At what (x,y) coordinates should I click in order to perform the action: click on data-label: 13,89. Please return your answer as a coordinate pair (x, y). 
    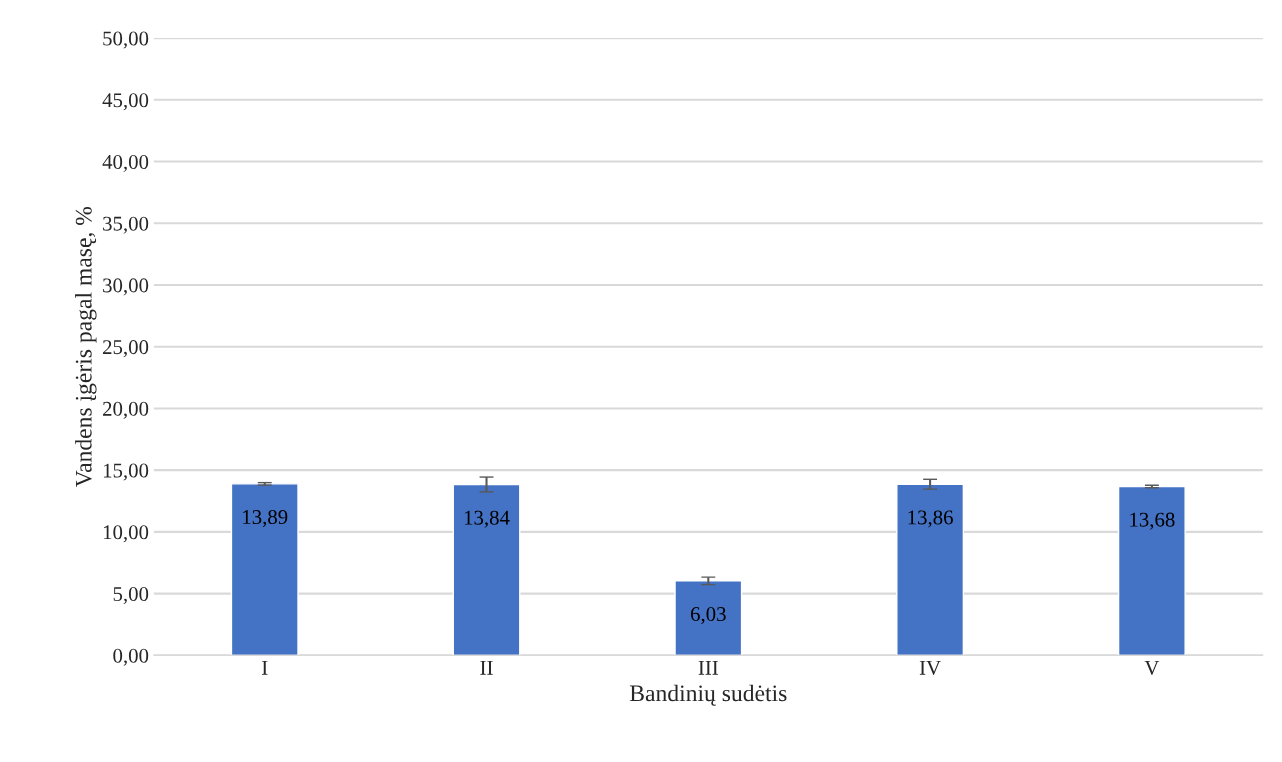
    Looking at the image, I should click on (265, 519).